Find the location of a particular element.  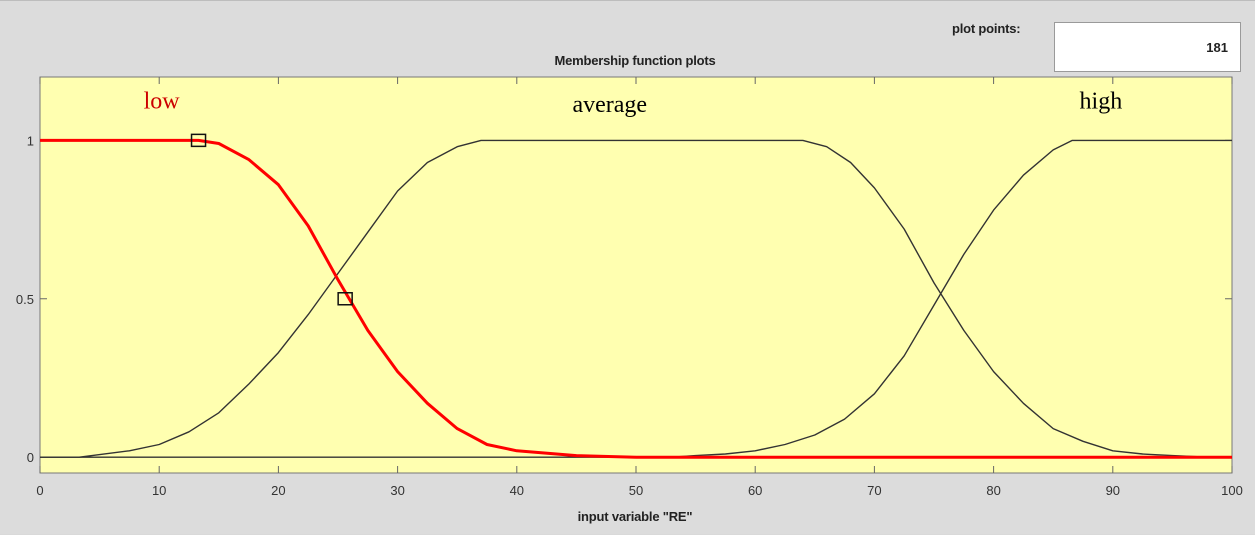

x-tick-label: 10 is located at coordinates (159, 490).